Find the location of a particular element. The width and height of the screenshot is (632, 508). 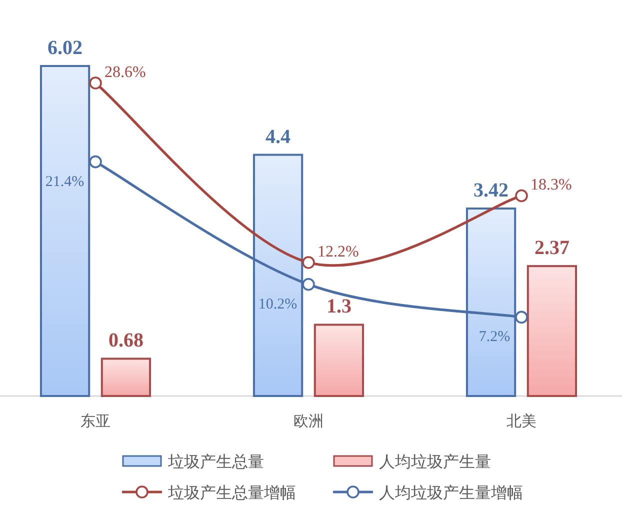

data-label: 3.42 is located at coordinates (491, 191).